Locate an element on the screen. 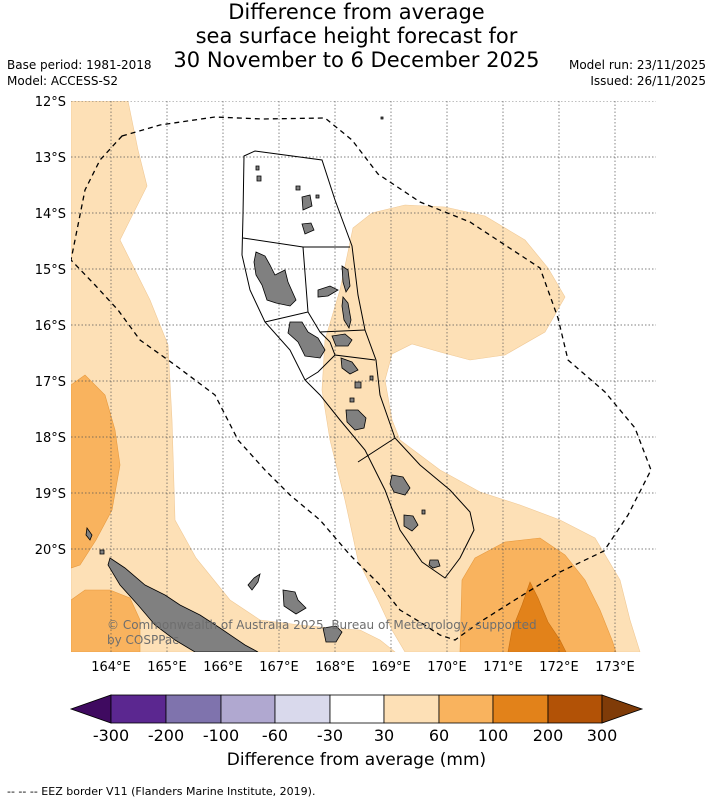 The width and height of the screenshot is (713, 804). anomaly-100-200-southeast is located at coordinates (537, 616).